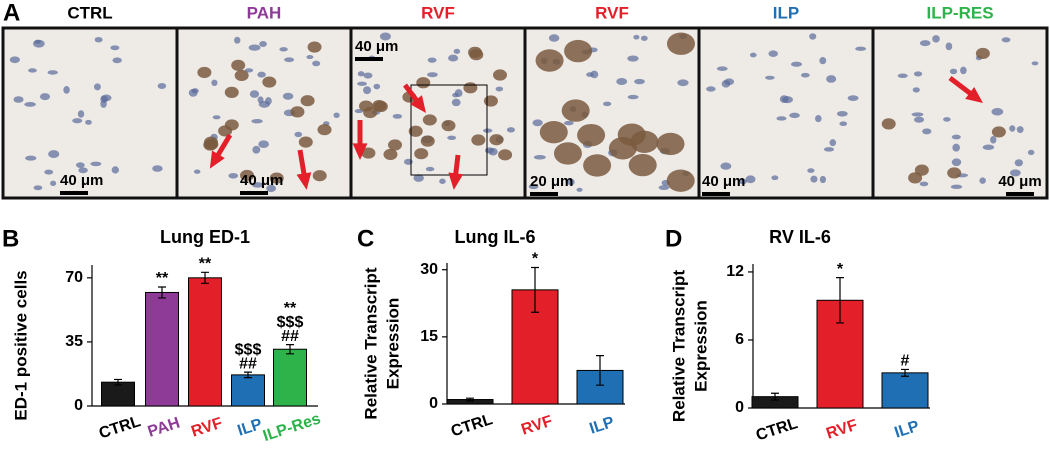 Image resolution: width=1050 pixels, height=452 pixels. Describe the element at coordinates (290, 308) in the screenshot. I see `significance-mark: **` at that location.